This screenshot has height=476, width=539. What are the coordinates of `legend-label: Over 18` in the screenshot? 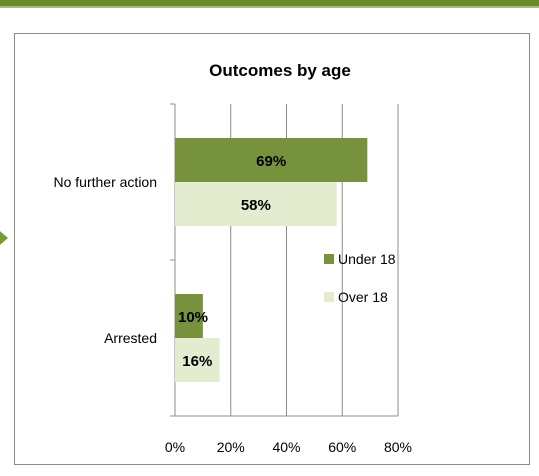 It's located at (363, 297).